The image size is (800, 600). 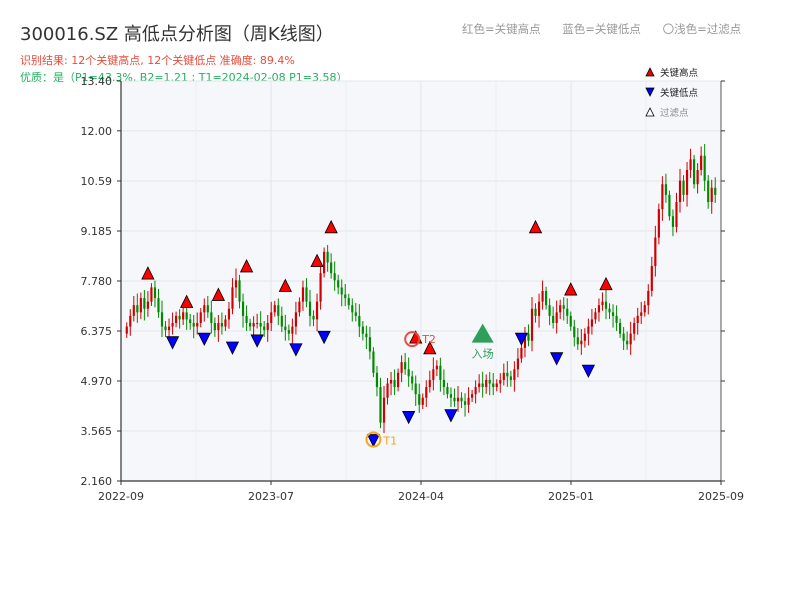 What do you see at coordinates (702, 29) in the screenshot?
I see `top-legend-filter: 〇浅色=过滤点` at bounding box center [702, 29].